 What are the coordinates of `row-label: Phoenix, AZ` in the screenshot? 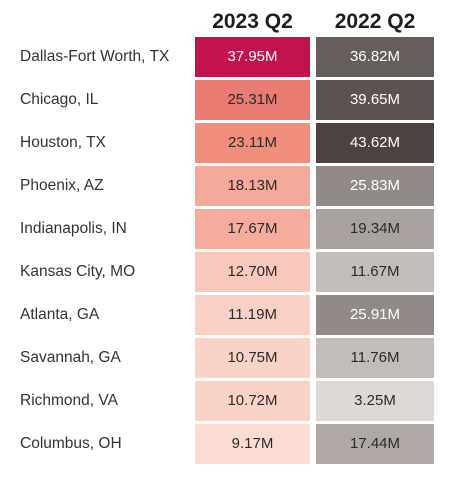 It's located at (62, 185).